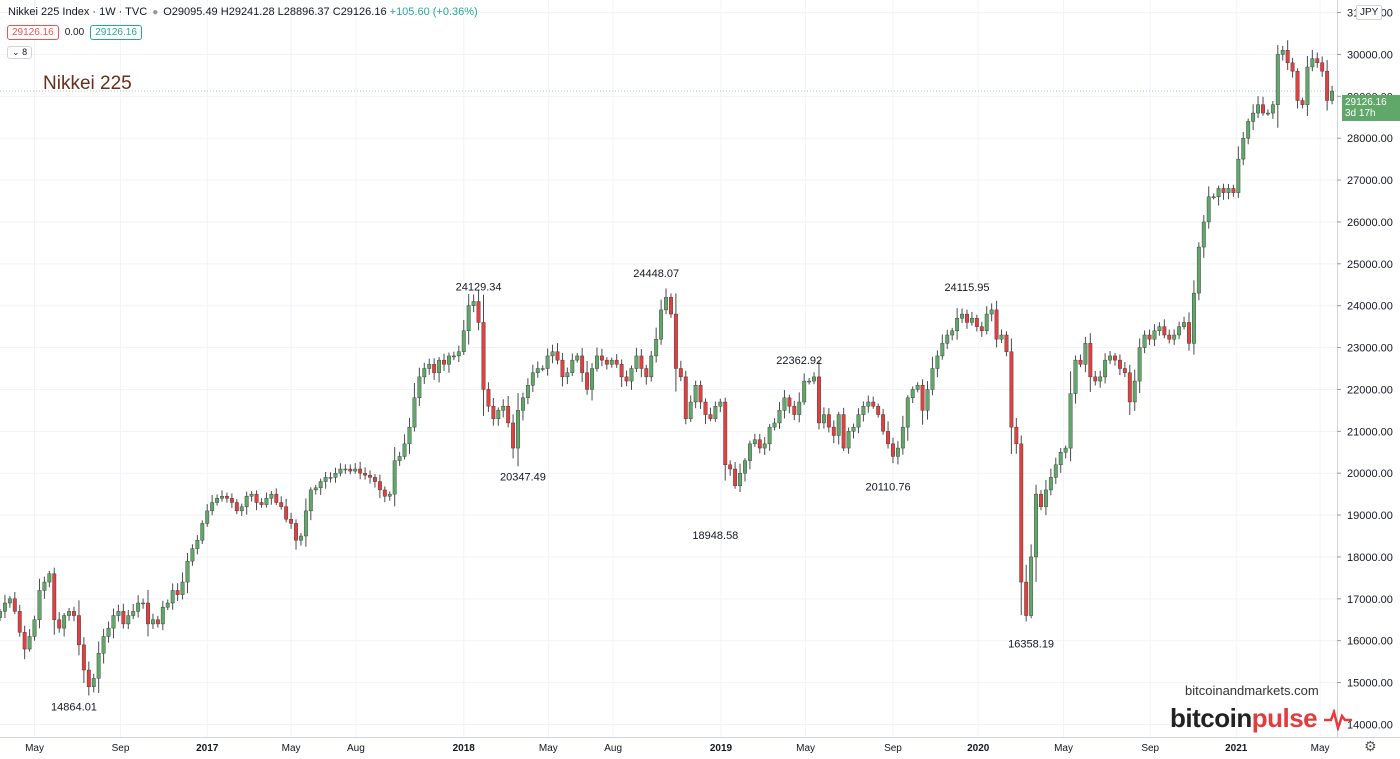 This screenshot has width=1400, height=759. Describe the element at coordinates (207, 748) in the screenshot. I see `x-tick-label: 2017` at that location.